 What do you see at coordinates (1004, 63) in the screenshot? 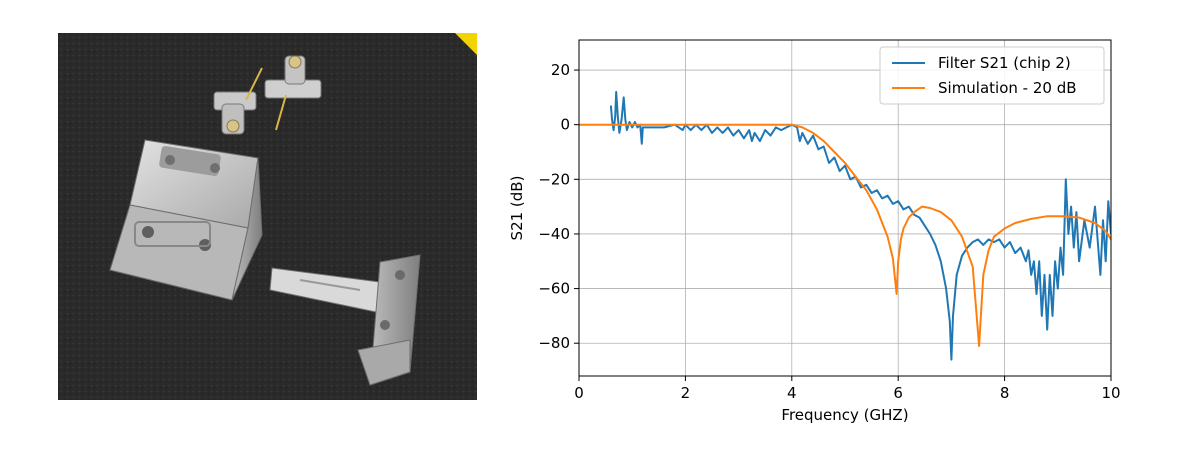
I see `legend-label-filter: Filter S21 (chip 2)` at bounding box center [1004, 63].